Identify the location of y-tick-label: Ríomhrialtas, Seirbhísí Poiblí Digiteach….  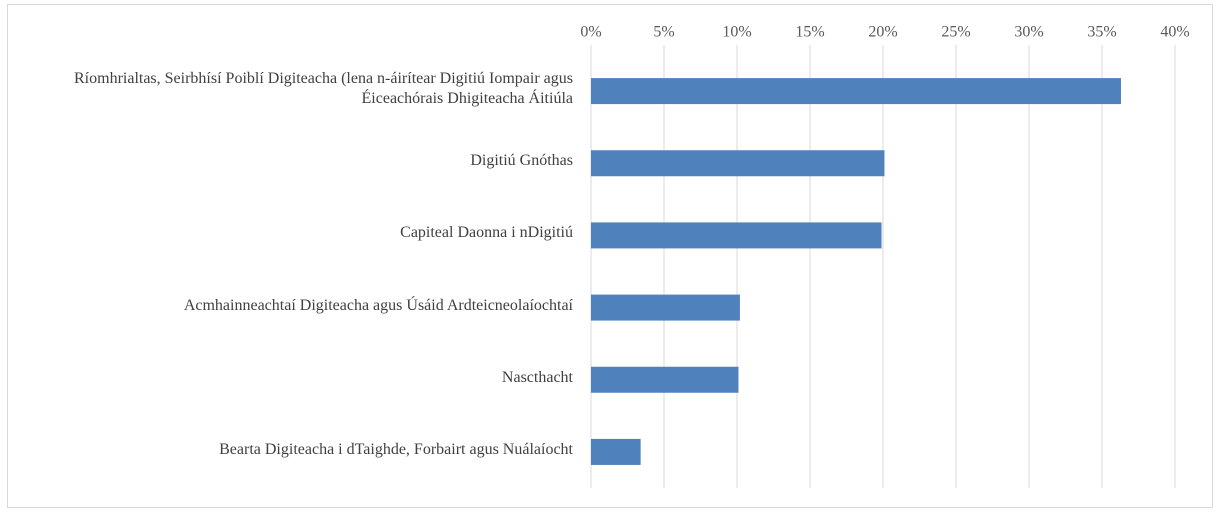
(323, 89).